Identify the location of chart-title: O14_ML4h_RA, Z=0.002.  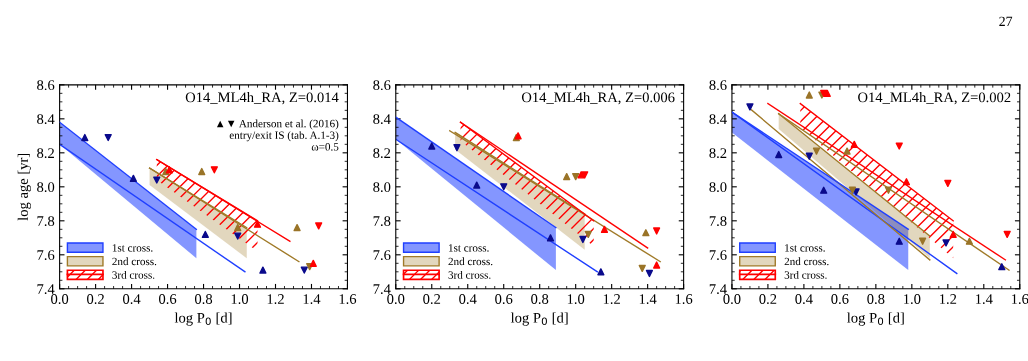
(934, 98).